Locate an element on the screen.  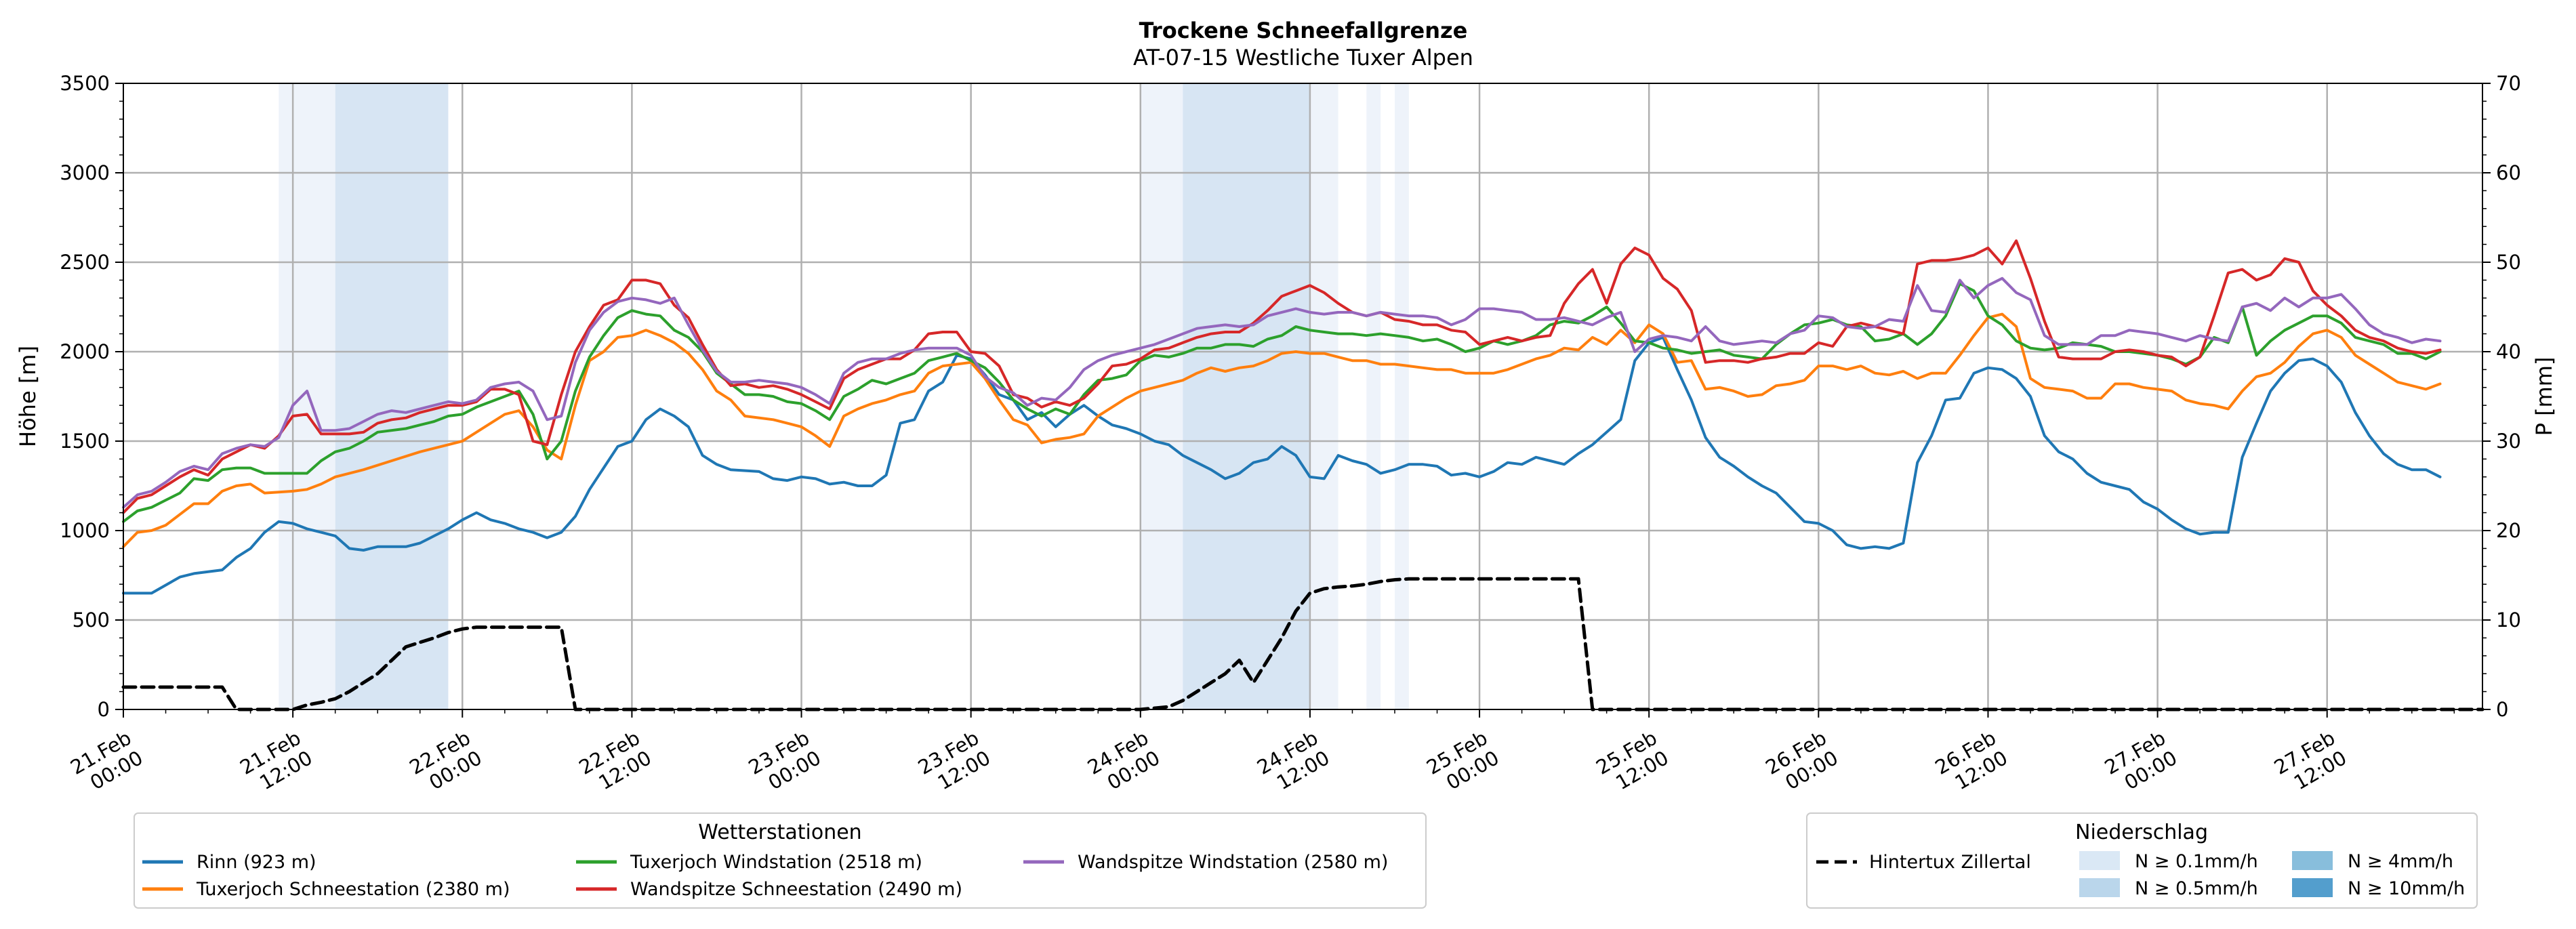
x-tick-label-84: 24.Feb12:00 is located at coordinates (1293, 763).